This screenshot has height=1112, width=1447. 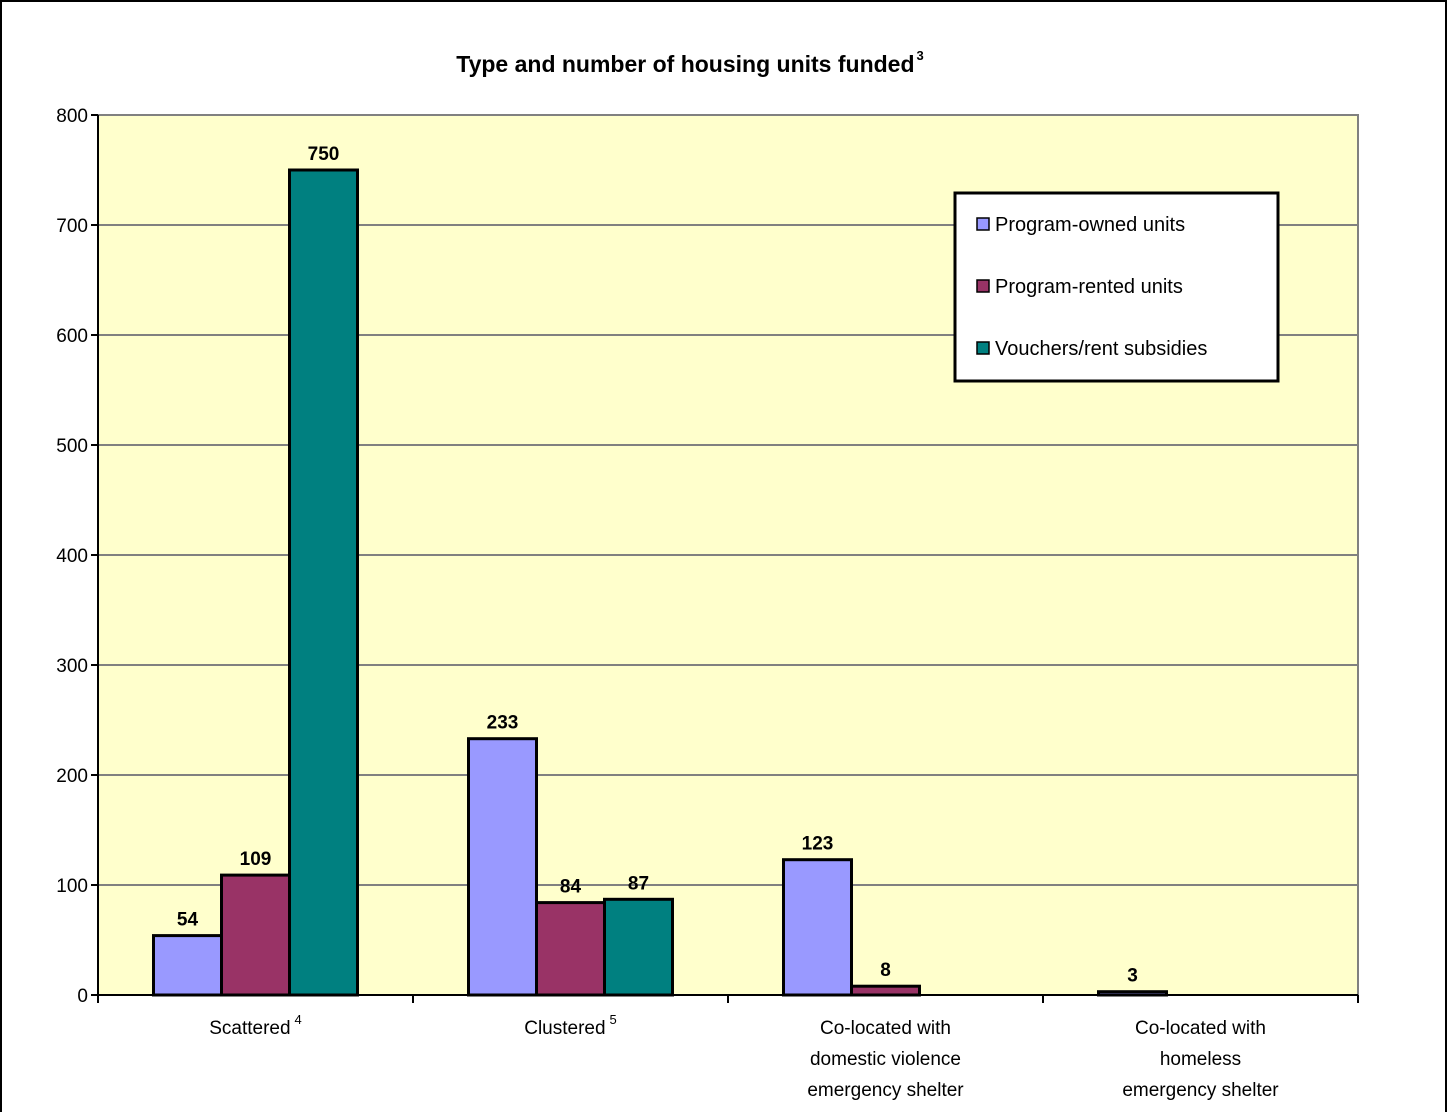 I want to click on x-tick-label-line: Scattered, so click(x=249, y=1028).